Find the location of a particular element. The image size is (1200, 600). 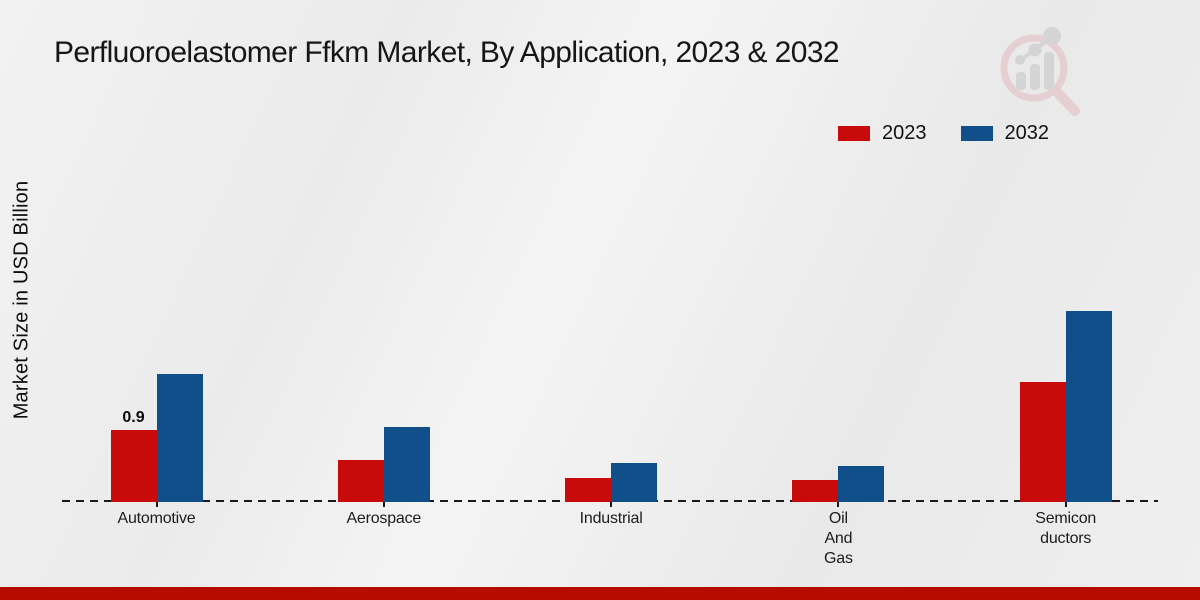

bar-2023-oil-and-gas is located at coordinates (815, 491).